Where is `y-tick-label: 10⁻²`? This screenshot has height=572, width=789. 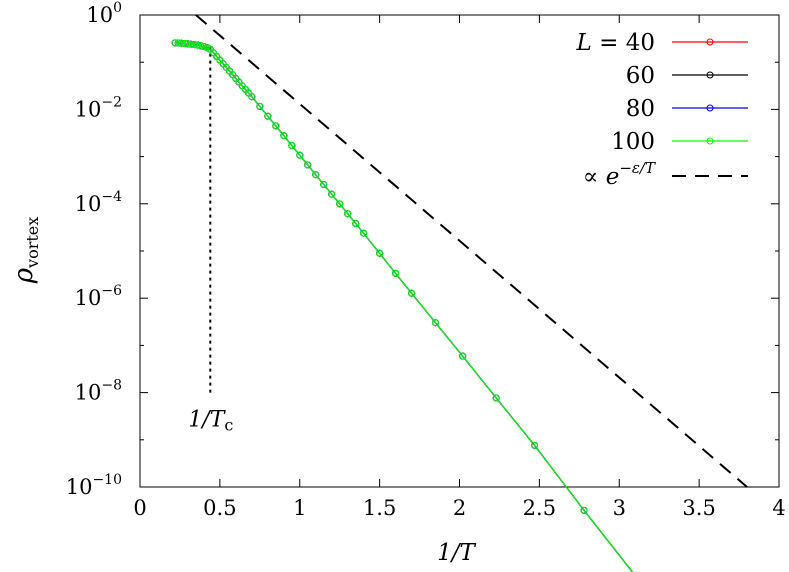
y-tick-label: 10⁻² is located at coordinates (98, 107).